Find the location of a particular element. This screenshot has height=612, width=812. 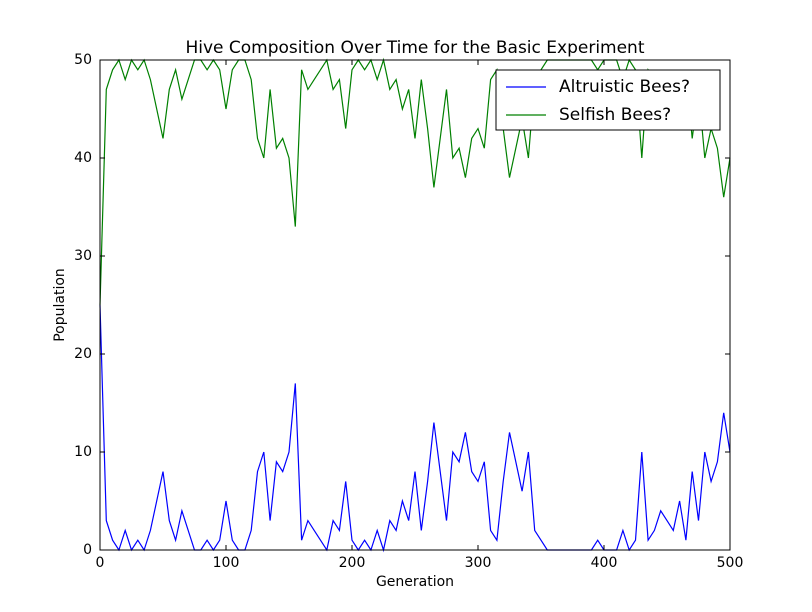

legend-label: Selfish Bees? is located at coordinates (615, 115).